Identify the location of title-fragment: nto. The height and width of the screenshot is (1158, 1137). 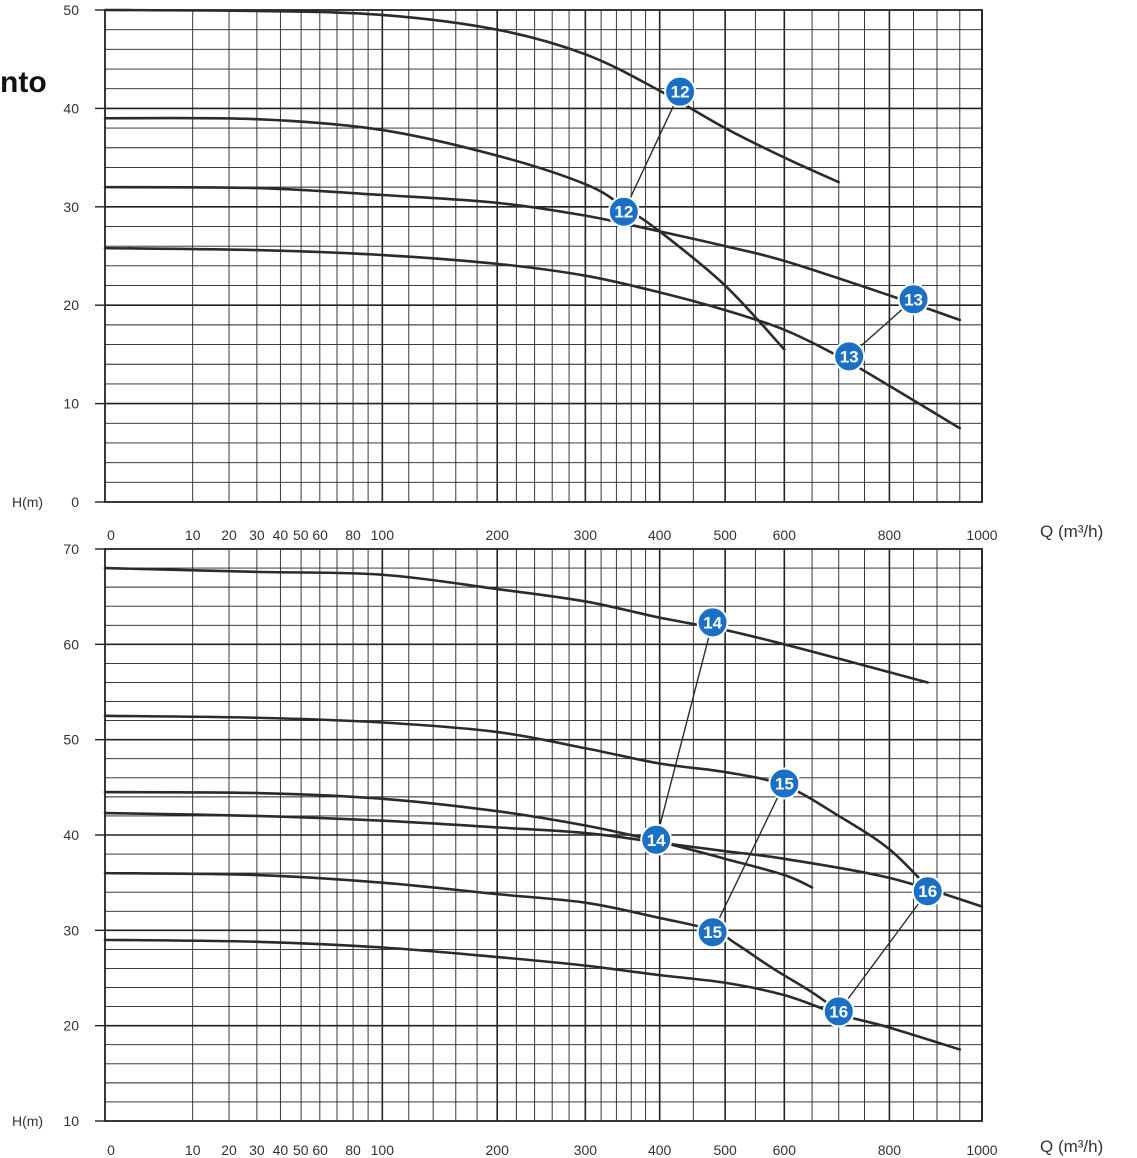
(23, 82).